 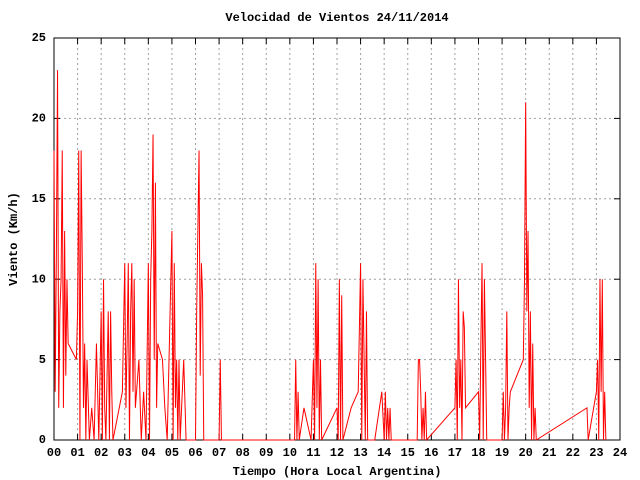 I want to click on y-axis-label: Viento (Km/h), so click(x=14, y=239).